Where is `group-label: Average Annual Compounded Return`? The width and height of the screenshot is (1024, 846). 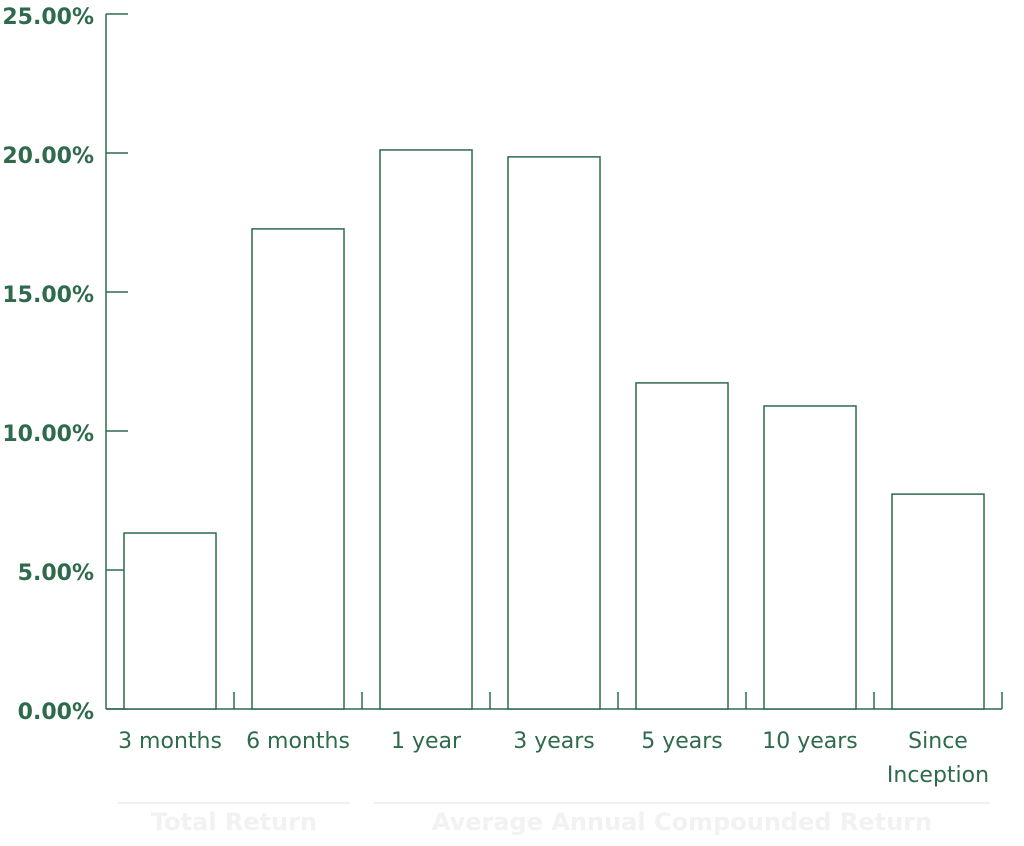 group-label: Average Annual Compounded Return is located at coordinates (682, 822).